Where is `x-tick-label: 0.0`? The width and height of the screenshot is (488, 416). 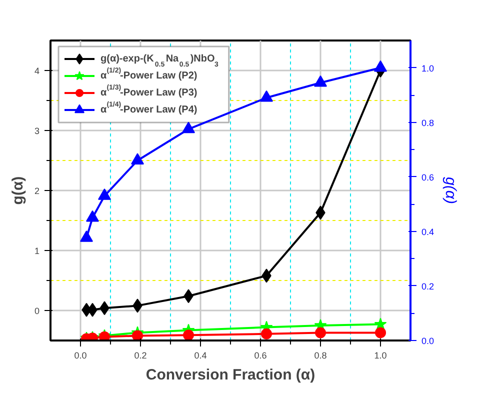
x-tick-label: 0.0 is located at coordinates (80, 355).